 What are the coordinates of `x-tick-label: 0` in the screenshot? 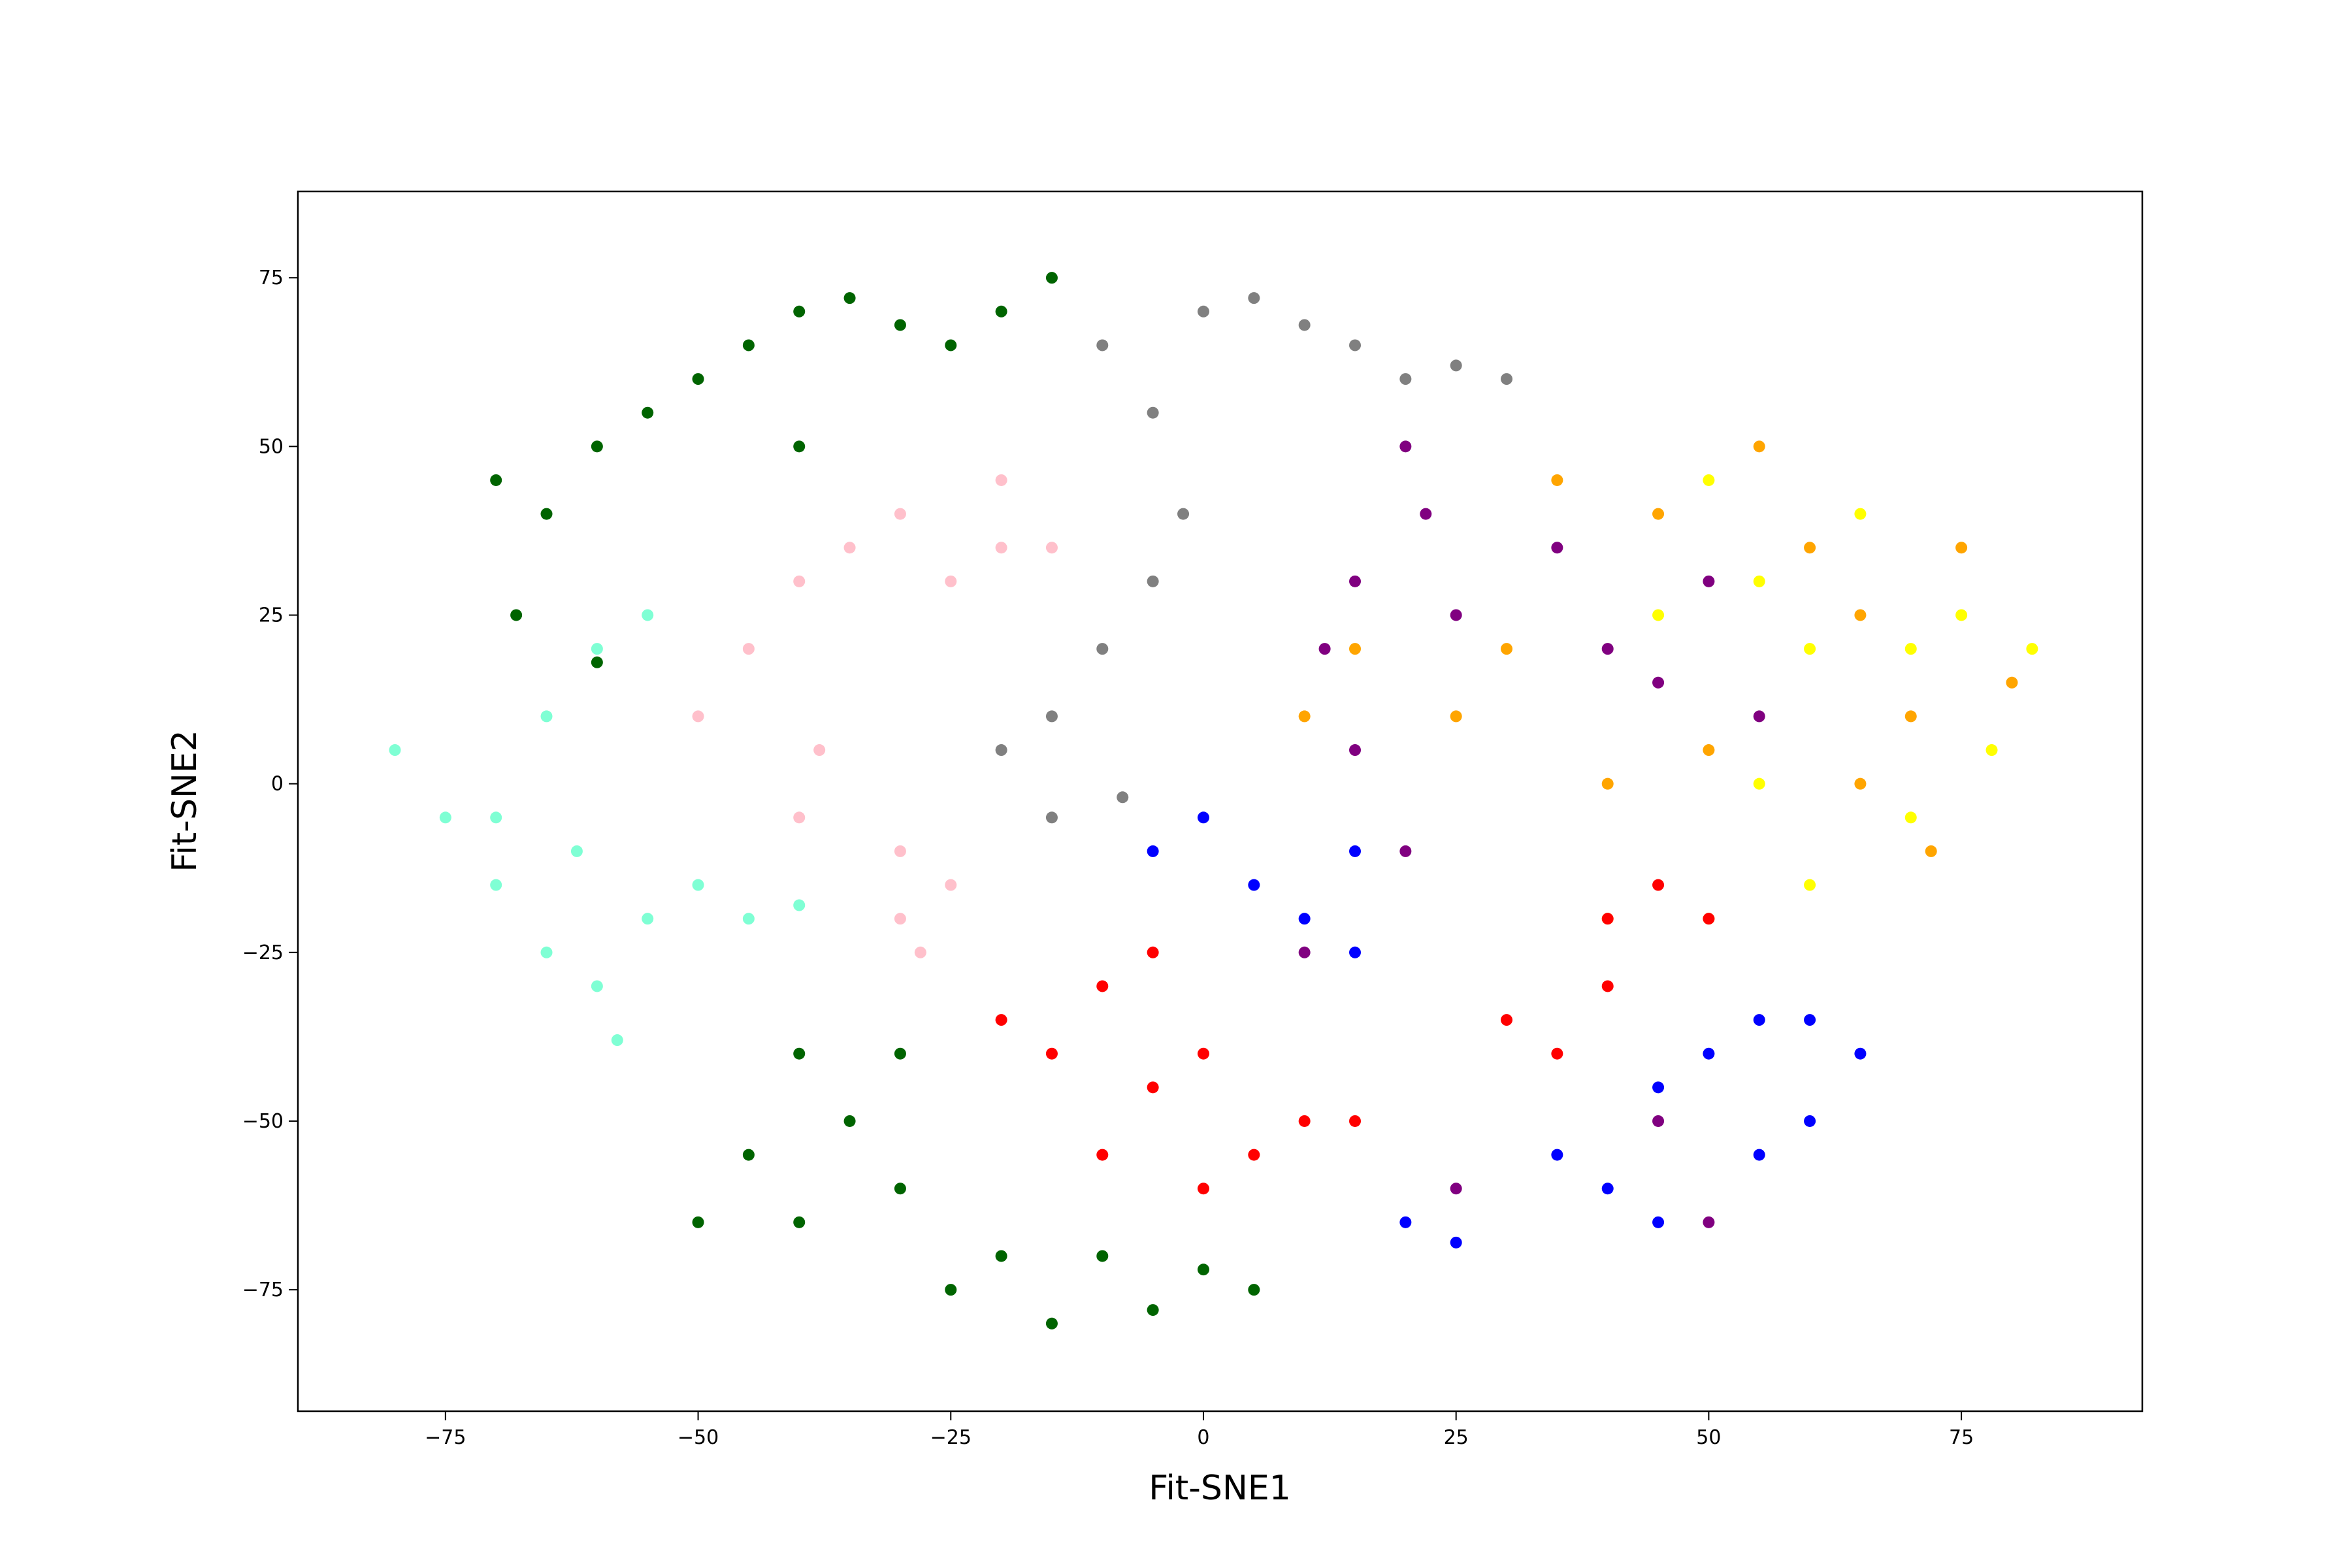 It's located at (1203, 1437).